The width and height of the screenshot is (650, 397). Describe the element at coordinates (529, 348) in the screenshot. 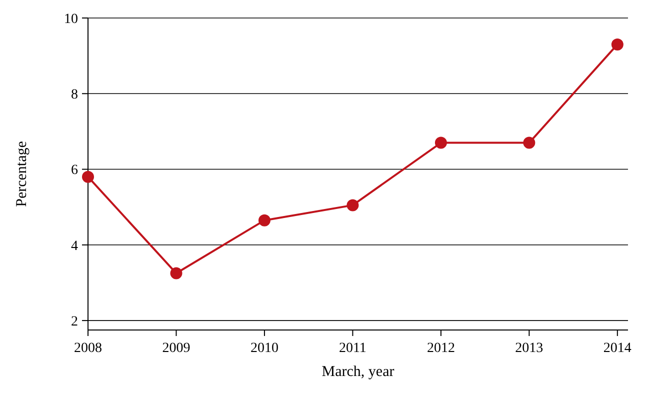

I see `x-tick-label: 2013` at that location.